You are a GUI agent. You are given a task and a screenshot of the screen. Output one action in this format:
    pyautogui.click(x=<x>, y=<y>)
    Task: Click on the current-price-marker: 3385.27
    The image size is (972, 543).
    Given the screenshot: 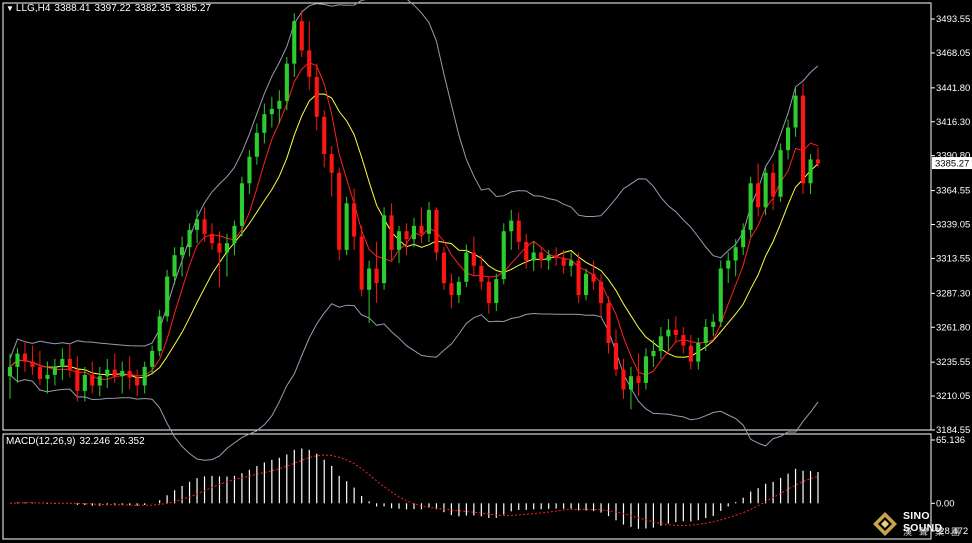 What is the action you would take?
    pyautogui.click(x=952, y=163)
    